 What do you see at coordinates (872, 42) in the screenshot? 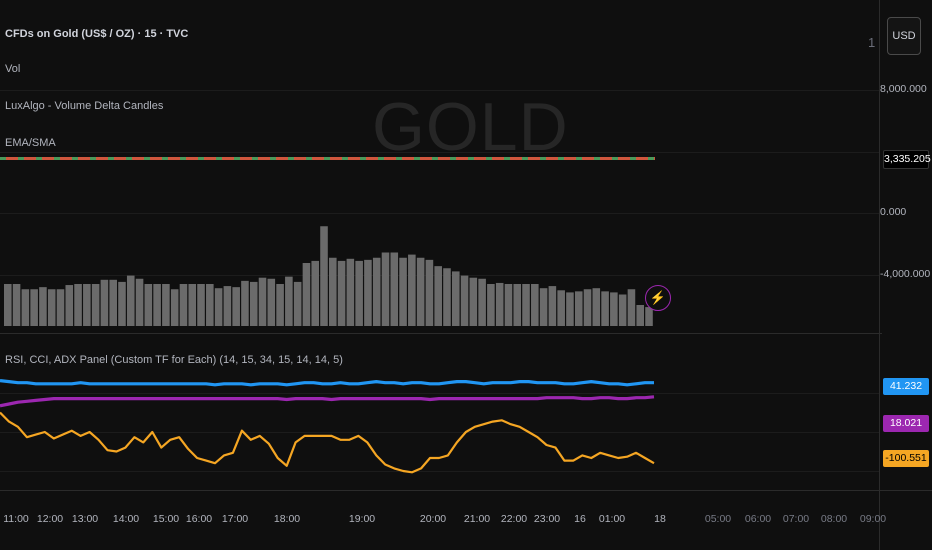
I see `top-right-number: 1` at bounding box center [872, 42].